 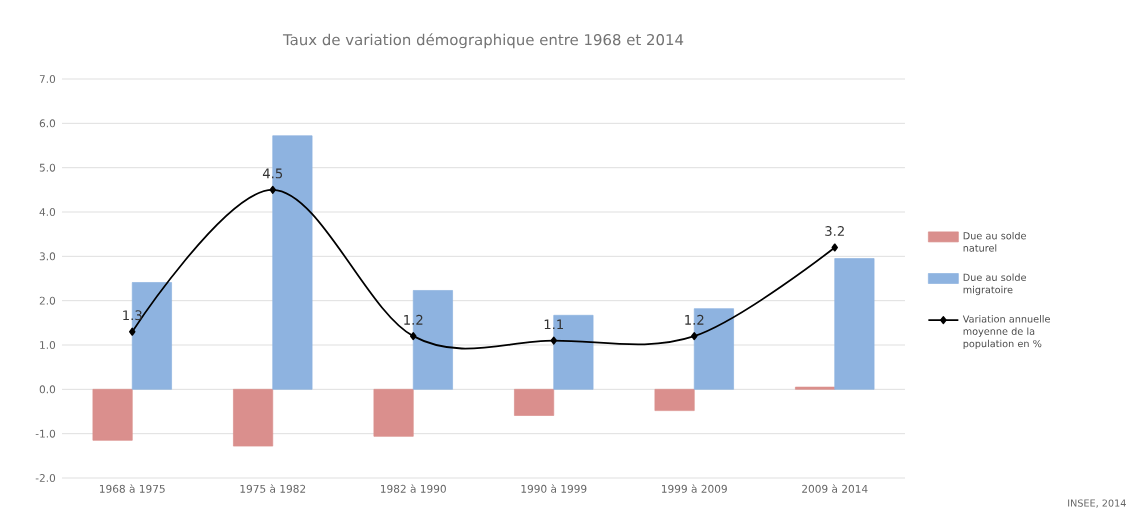 What do you see at coordinates (47, 167) in the screenshot?
I see `y-tick-label: 5.0` at bounding box center [47, 167].